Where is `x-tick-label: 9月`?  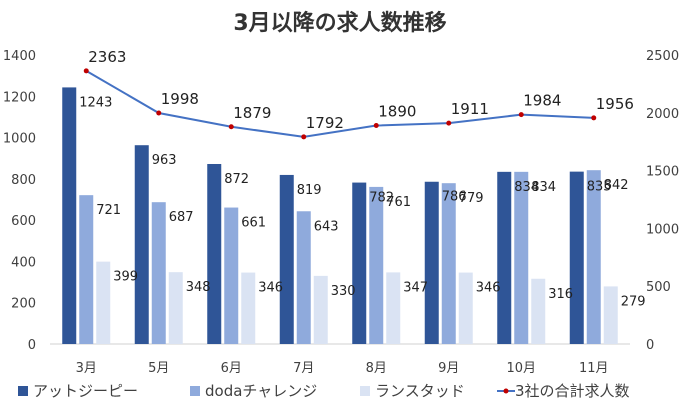 x-tick-label: 9月 is located at coordinates (448, 368).